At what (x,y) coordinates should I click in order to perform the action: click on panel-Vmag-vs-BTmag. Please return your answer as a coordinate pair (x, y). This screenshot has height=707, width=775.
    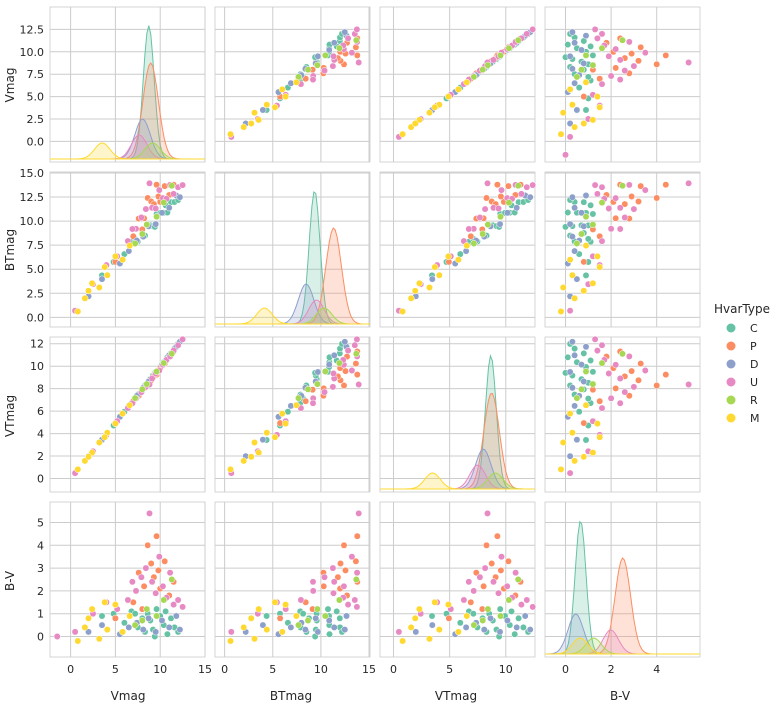
    Looking at the image, I should click on (292, 84).